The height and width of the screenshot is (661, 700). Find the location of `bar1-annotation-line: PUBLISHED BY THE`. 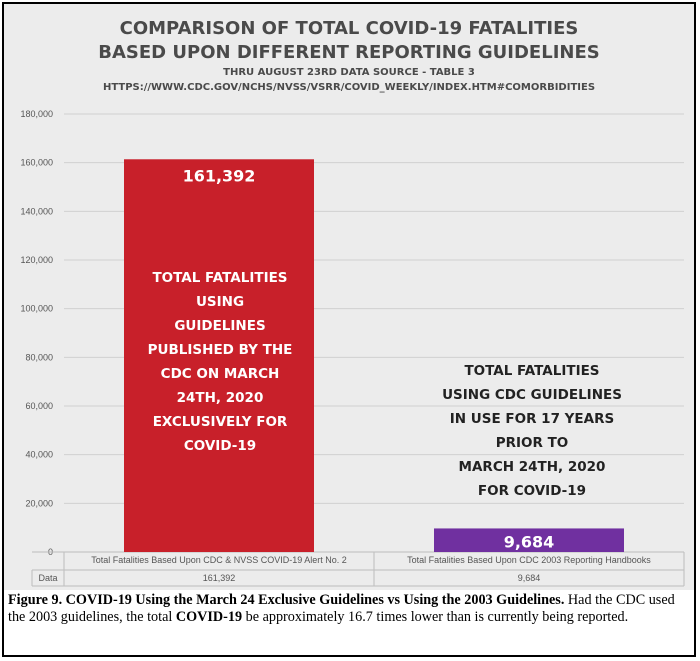

bar1-annotation-line: PUBLISHED BY THE is located at coordinates (220, 350).